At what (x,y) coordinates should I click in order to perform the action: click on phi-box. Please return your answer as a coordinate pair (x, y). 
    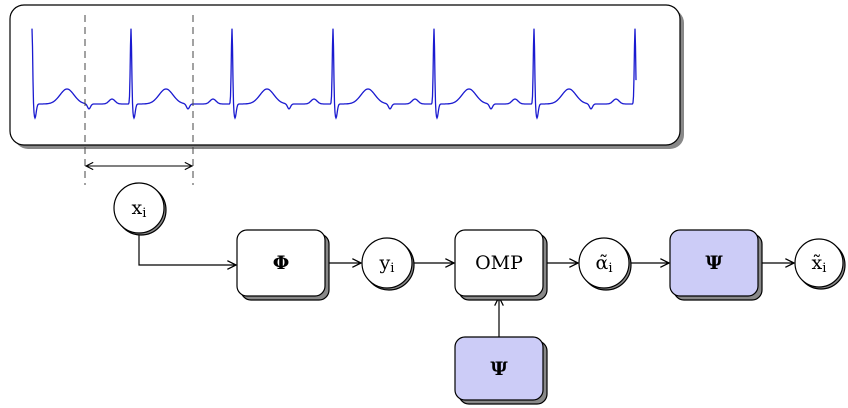
    Looking at the image, I should click on (281, 263).